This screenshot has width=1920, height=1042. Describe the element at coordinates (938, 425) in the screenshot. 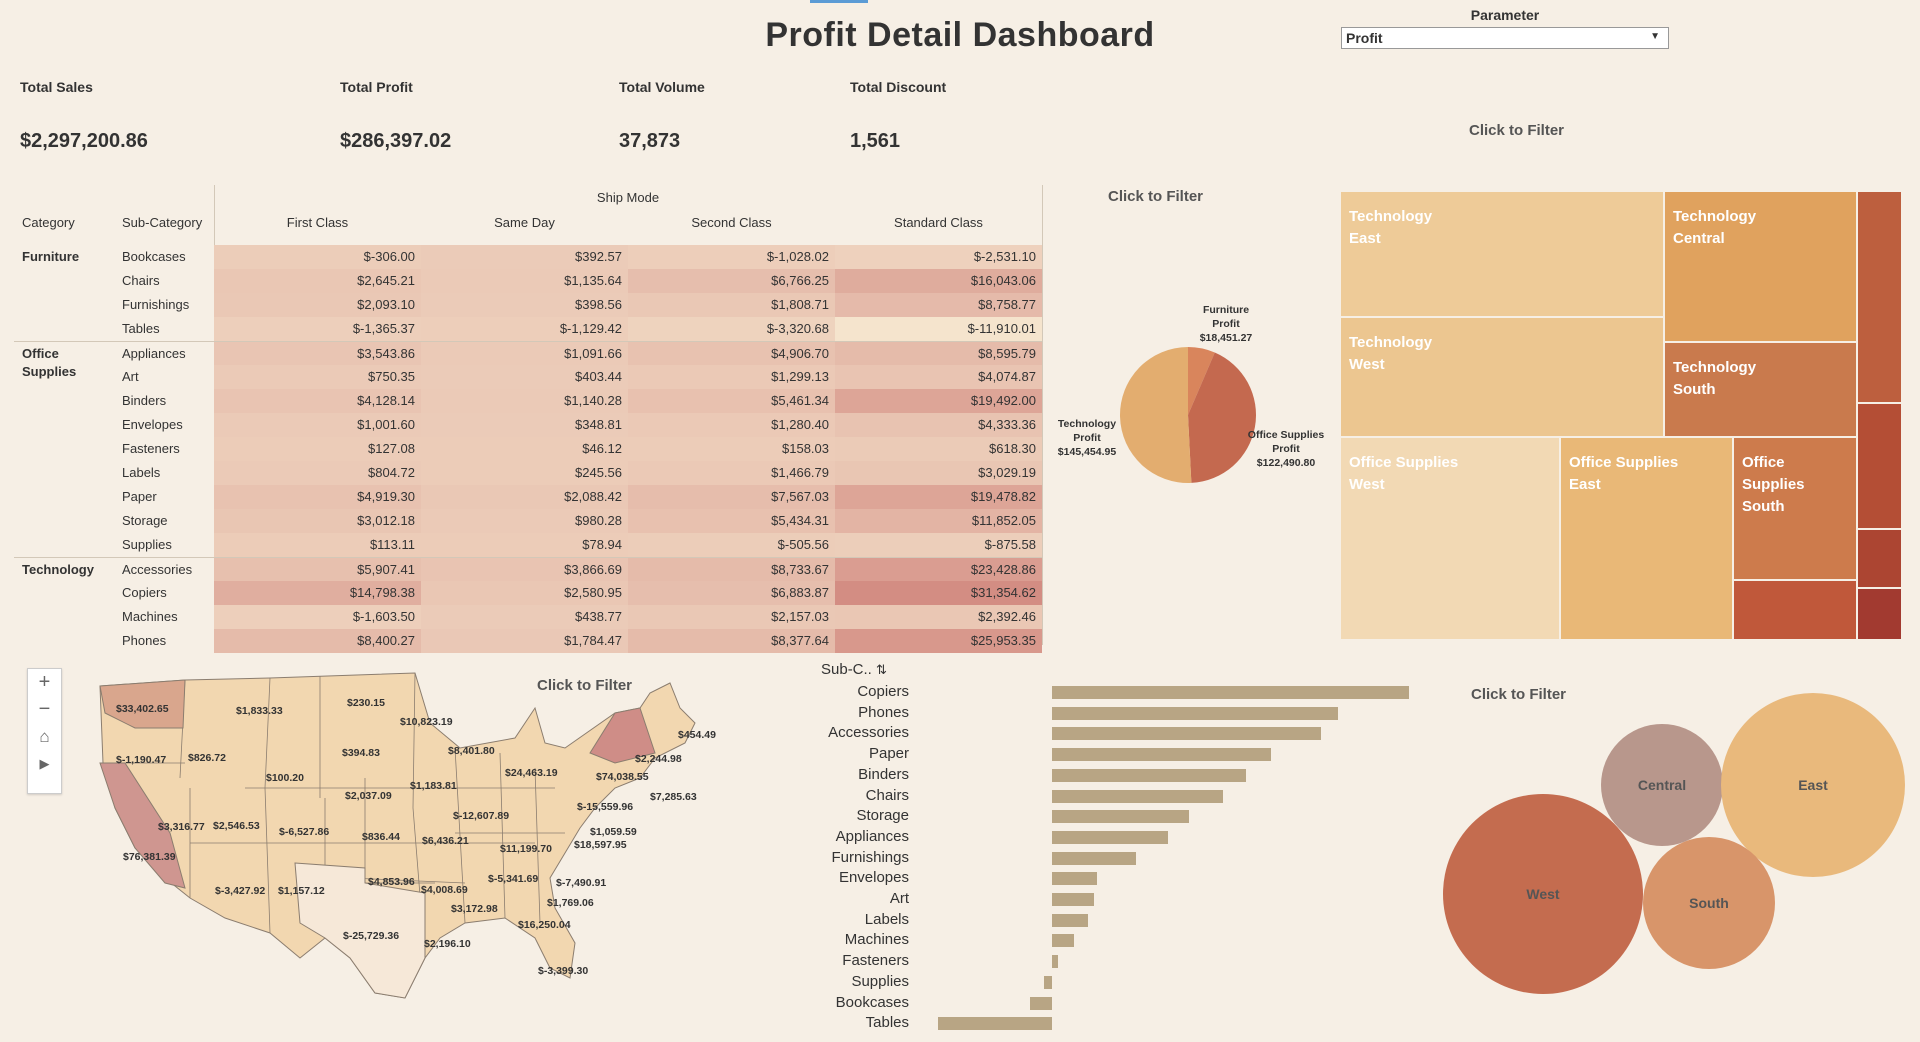

I see `table-cell: $4,333.36` at that location.